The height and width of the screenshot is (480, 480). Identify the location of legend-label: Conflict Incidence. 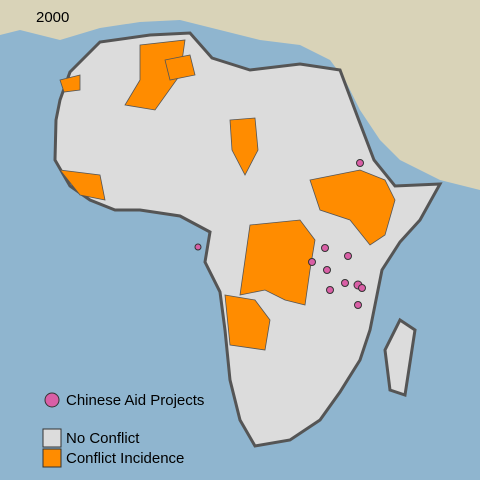
(125, 458).